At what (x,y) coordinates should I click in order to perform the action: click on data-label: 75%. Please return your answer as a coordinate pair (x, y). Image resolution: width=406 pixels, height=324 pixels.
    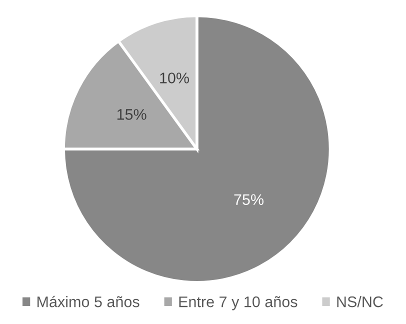
    Looking at the image, I should click on (249, 199).